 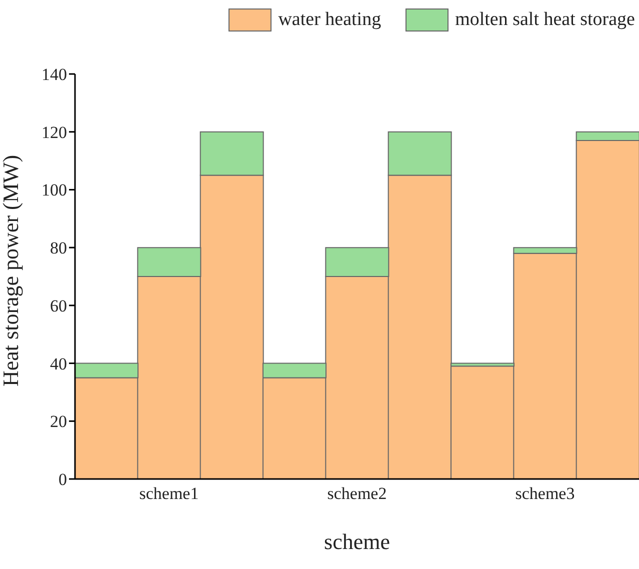 What do you see at coordinates (545, 494) in the screenshot?
I see `x-tick-label: scheme3` at bounding box center [545, 494].